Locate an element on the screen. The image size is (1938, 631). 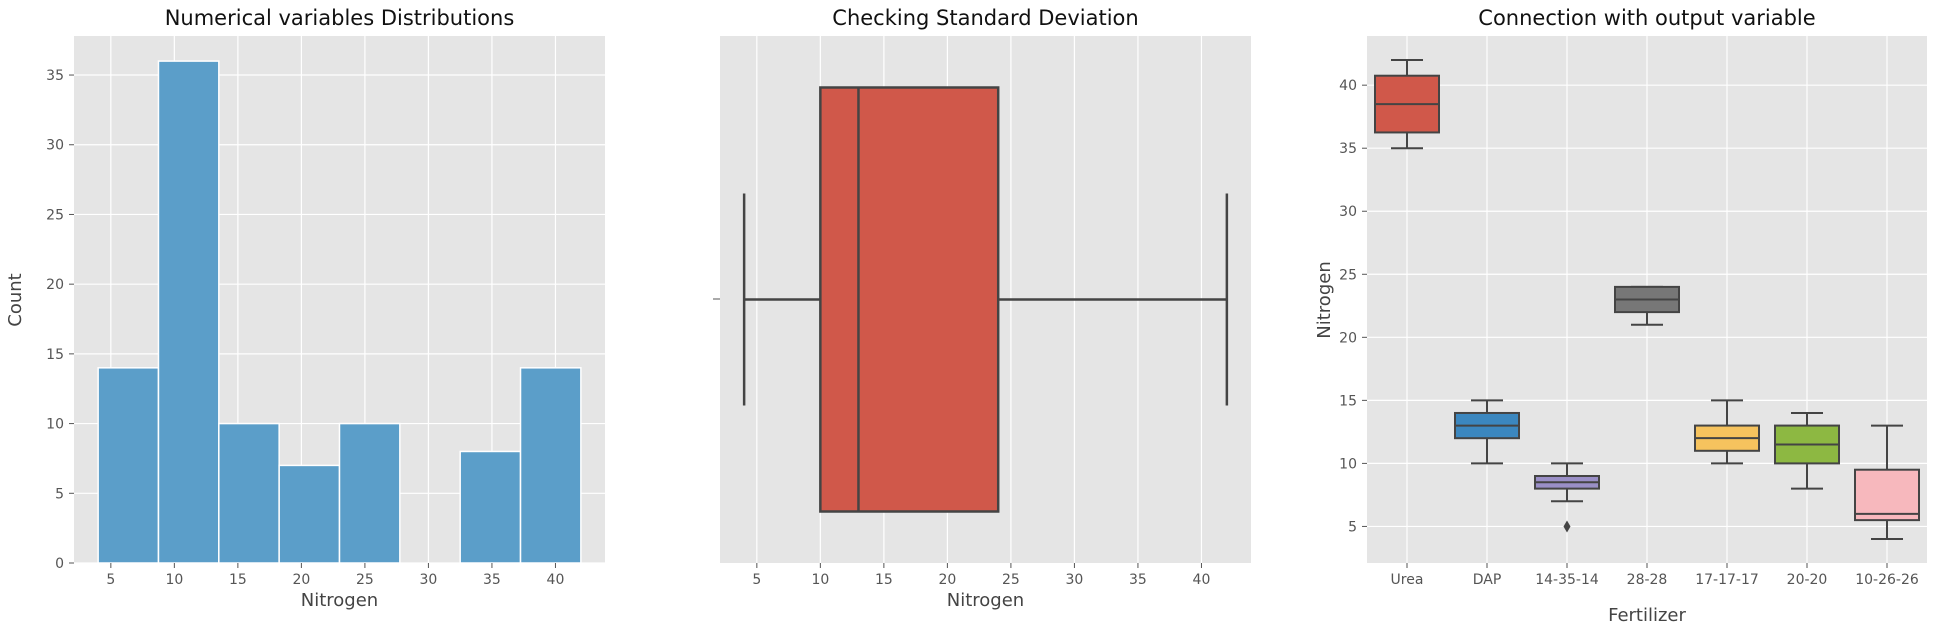
grouped-boxplot-x-tick-label: Urea is located at coordinates (1407, 580).